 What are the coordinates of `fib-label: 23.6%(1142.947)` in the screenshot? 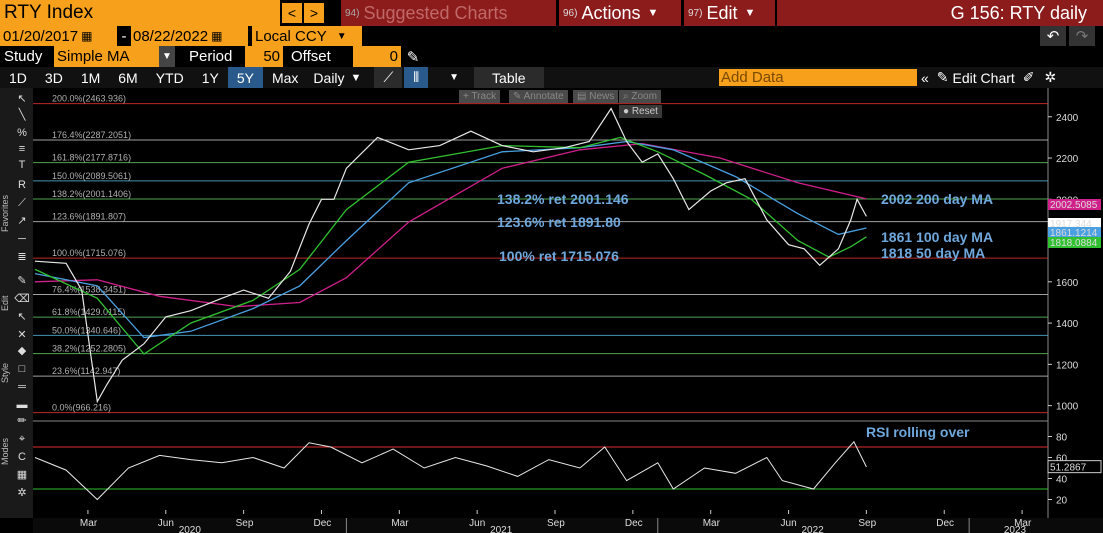 It's located at (86, 371).